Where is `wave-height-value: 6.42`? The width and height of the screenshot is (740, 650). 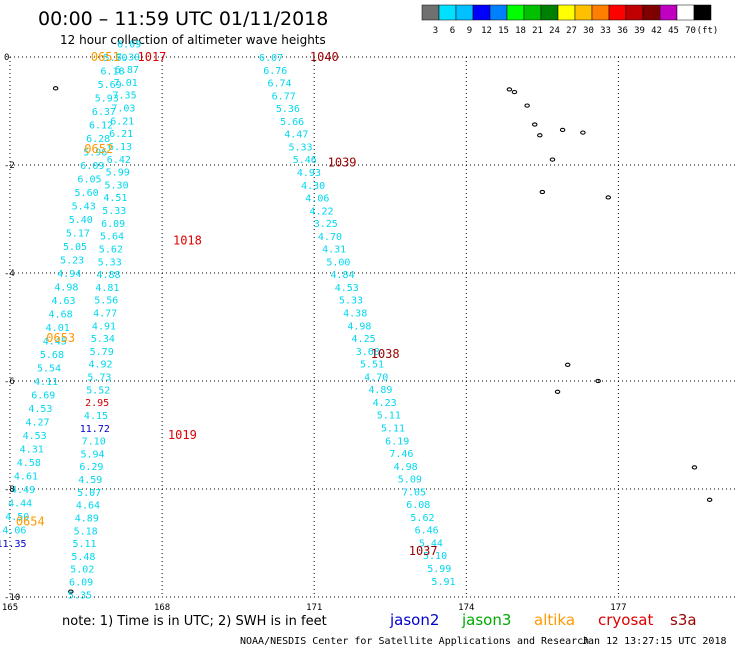 wave-height-value: 6.42 is located at coordinates (119, 160).